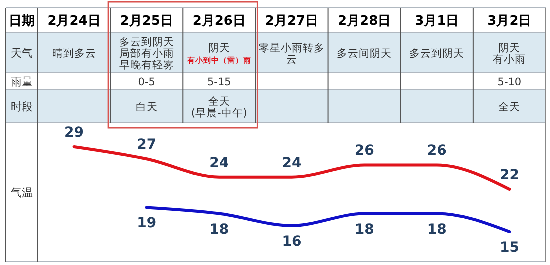 This screenshot has height=265, width=550. Describe the element at coordinates (365, 21) in the screenshot. I see `x-tick-label: 2月28日` at that location.